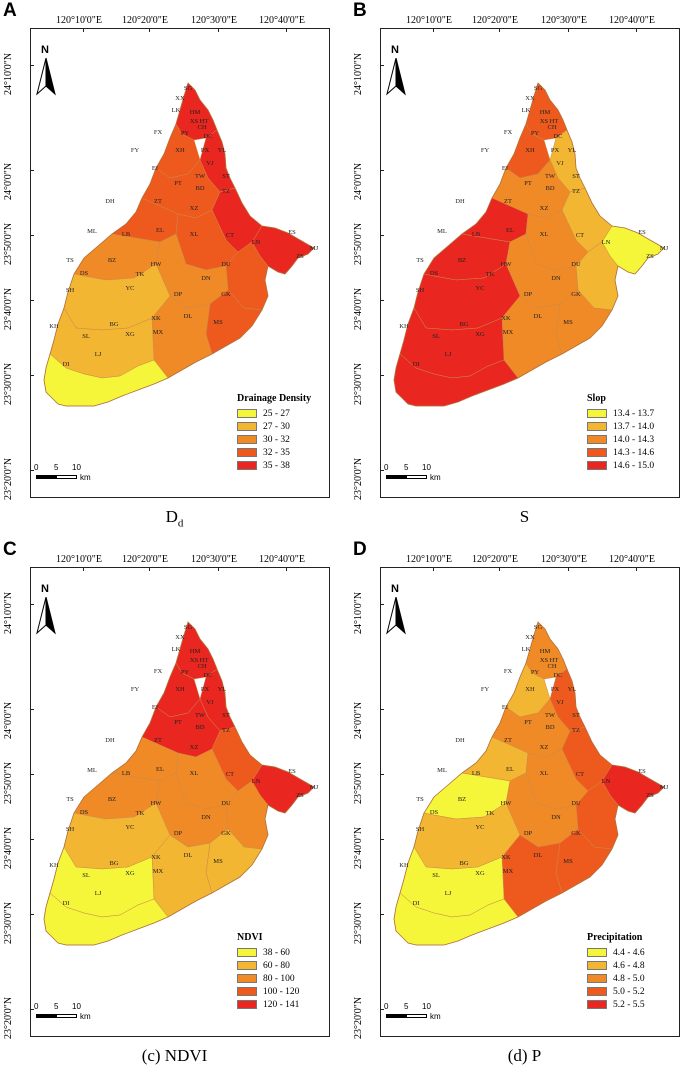 This screenshot has width=699, height=1078. Describe the element at coordinates (635, 465) in the screenshot. I see `legend-item: 14.6 - 15.0` at that location.